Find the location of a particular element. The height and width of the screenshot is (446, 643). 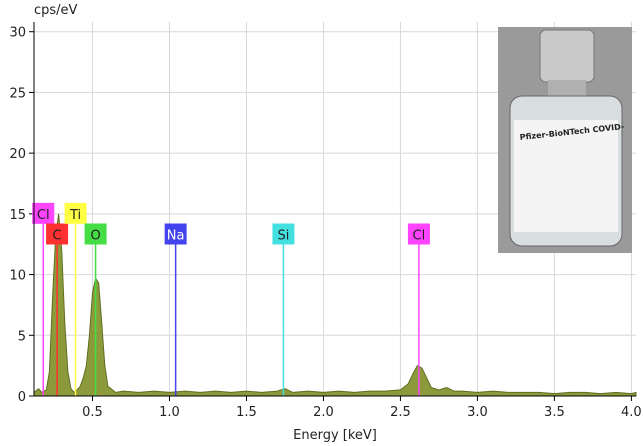

y-tick-label: 25 is located at coordinates (17, 93).